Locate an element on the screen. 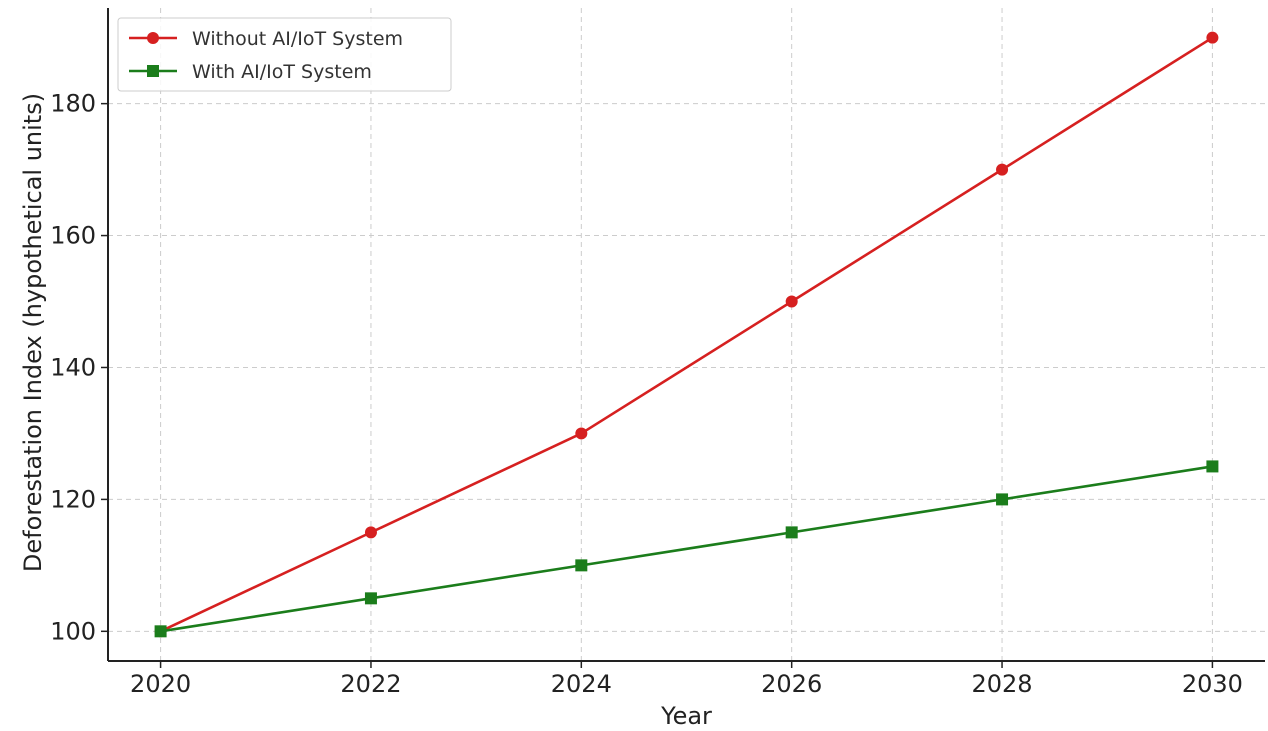  y-tick-label: 160 is located at coordinates (73, 236).